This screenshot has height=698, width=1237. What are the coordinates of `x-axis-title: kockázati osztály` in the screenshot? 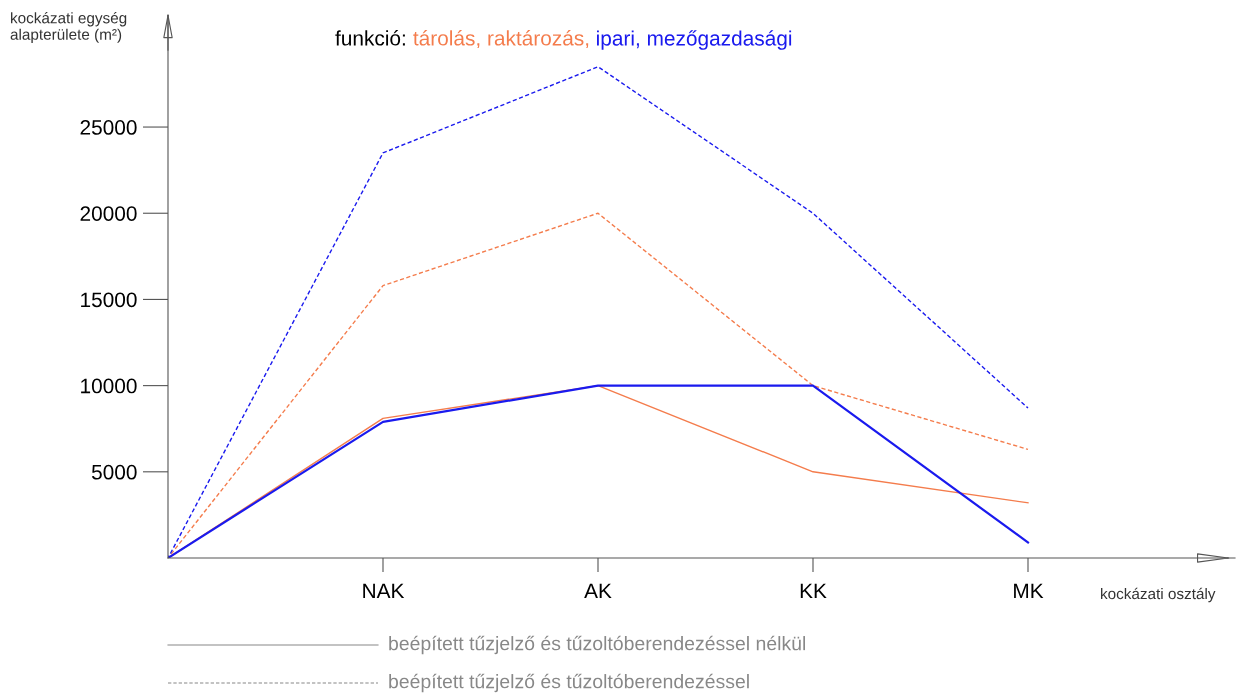 It's located at (1158, 595).